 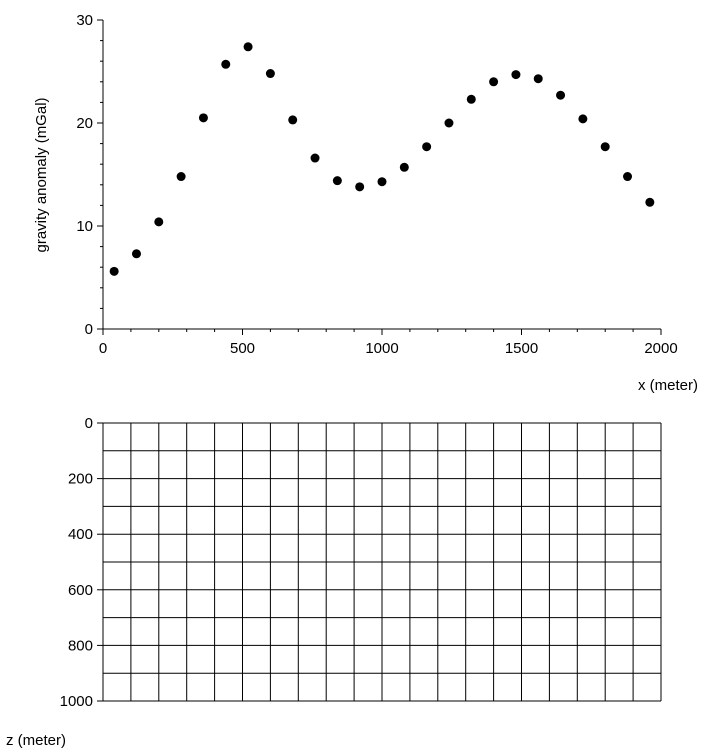 What do you see at coordinates (660, 348) in the screenshot?
I see `x-tick-label: 2000` at bounding box center [660, 348].